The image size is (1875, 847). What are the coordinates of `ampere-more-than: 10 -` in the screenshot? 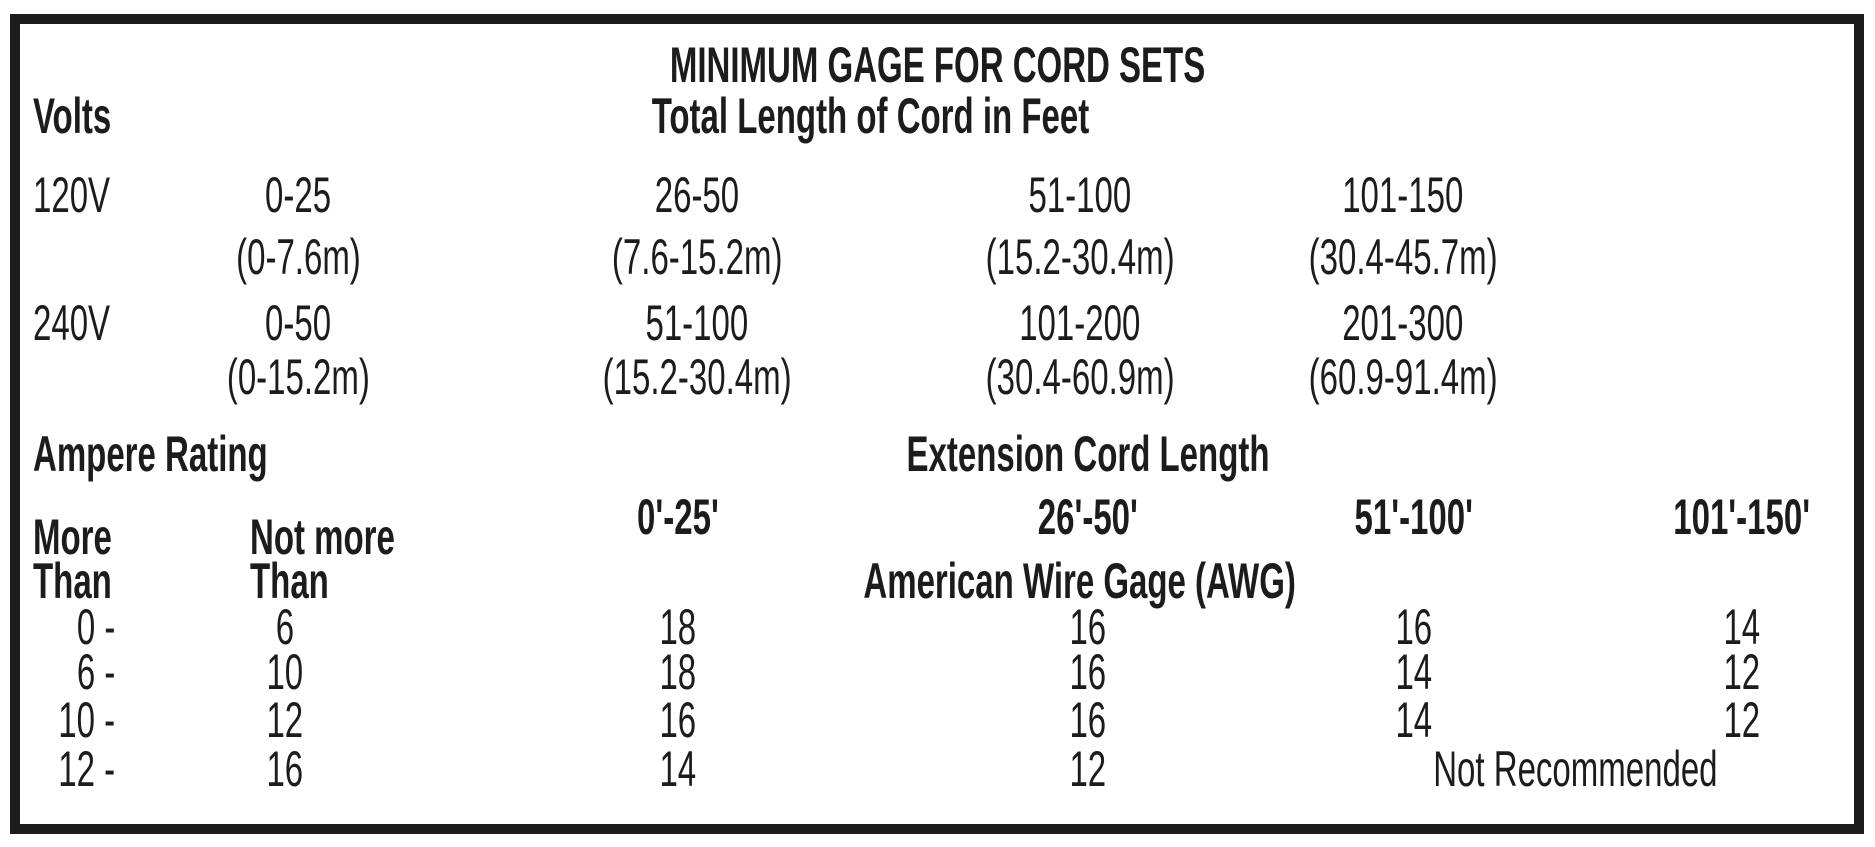 It's located at (86, 720).